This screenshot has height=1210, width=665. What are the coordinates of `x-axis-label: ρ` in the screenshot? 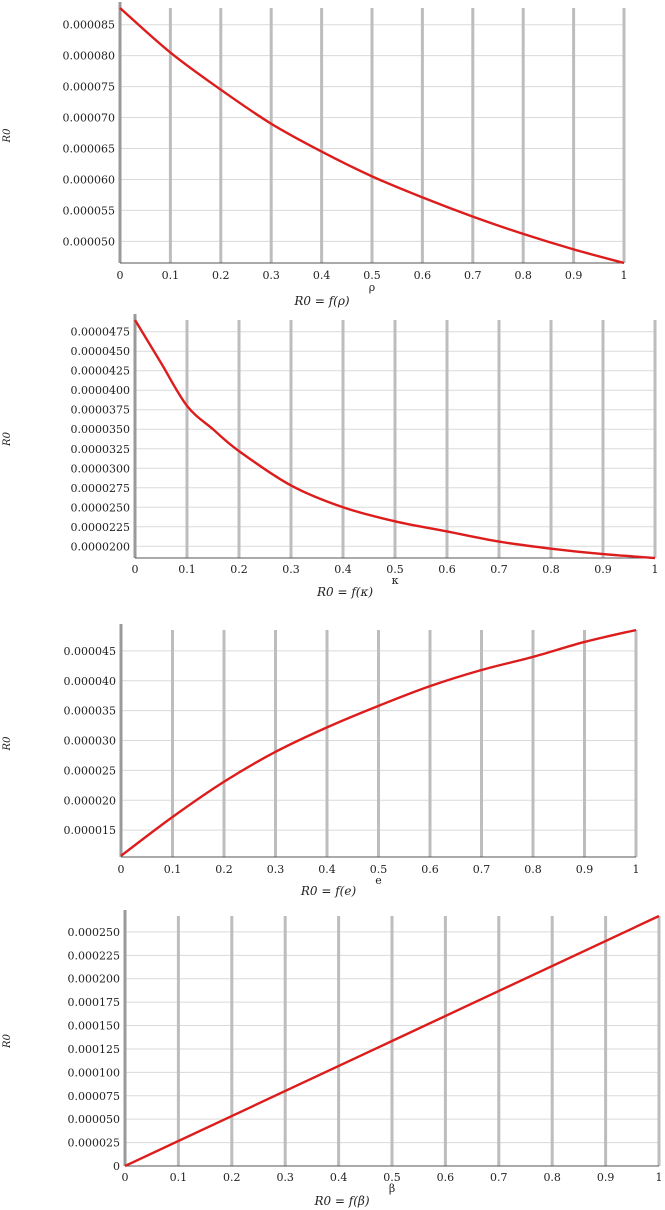 It's located at (372, 287).